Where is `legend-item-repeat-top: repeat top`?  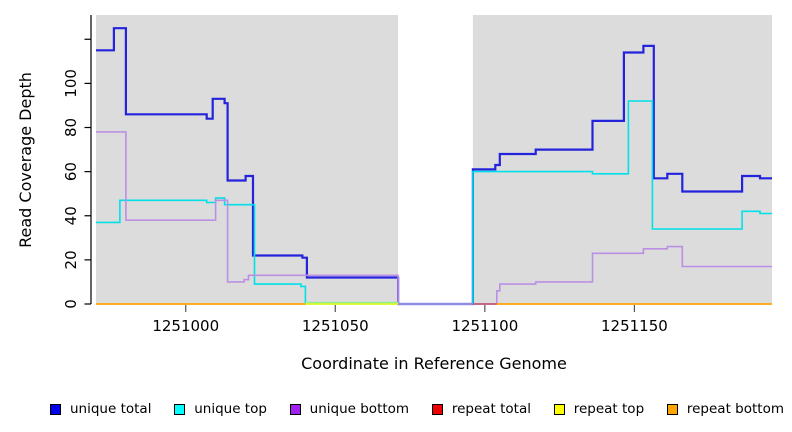 legend-item-repeat-top: repeat top is located at coordinates (599, 409).